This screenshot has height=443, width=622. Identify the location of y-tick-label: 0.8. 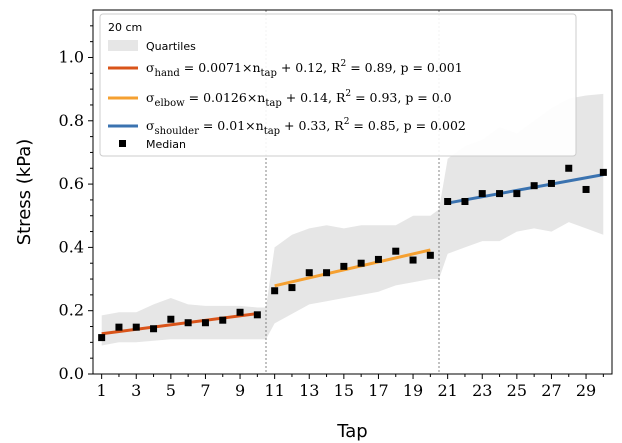
(71, 120).